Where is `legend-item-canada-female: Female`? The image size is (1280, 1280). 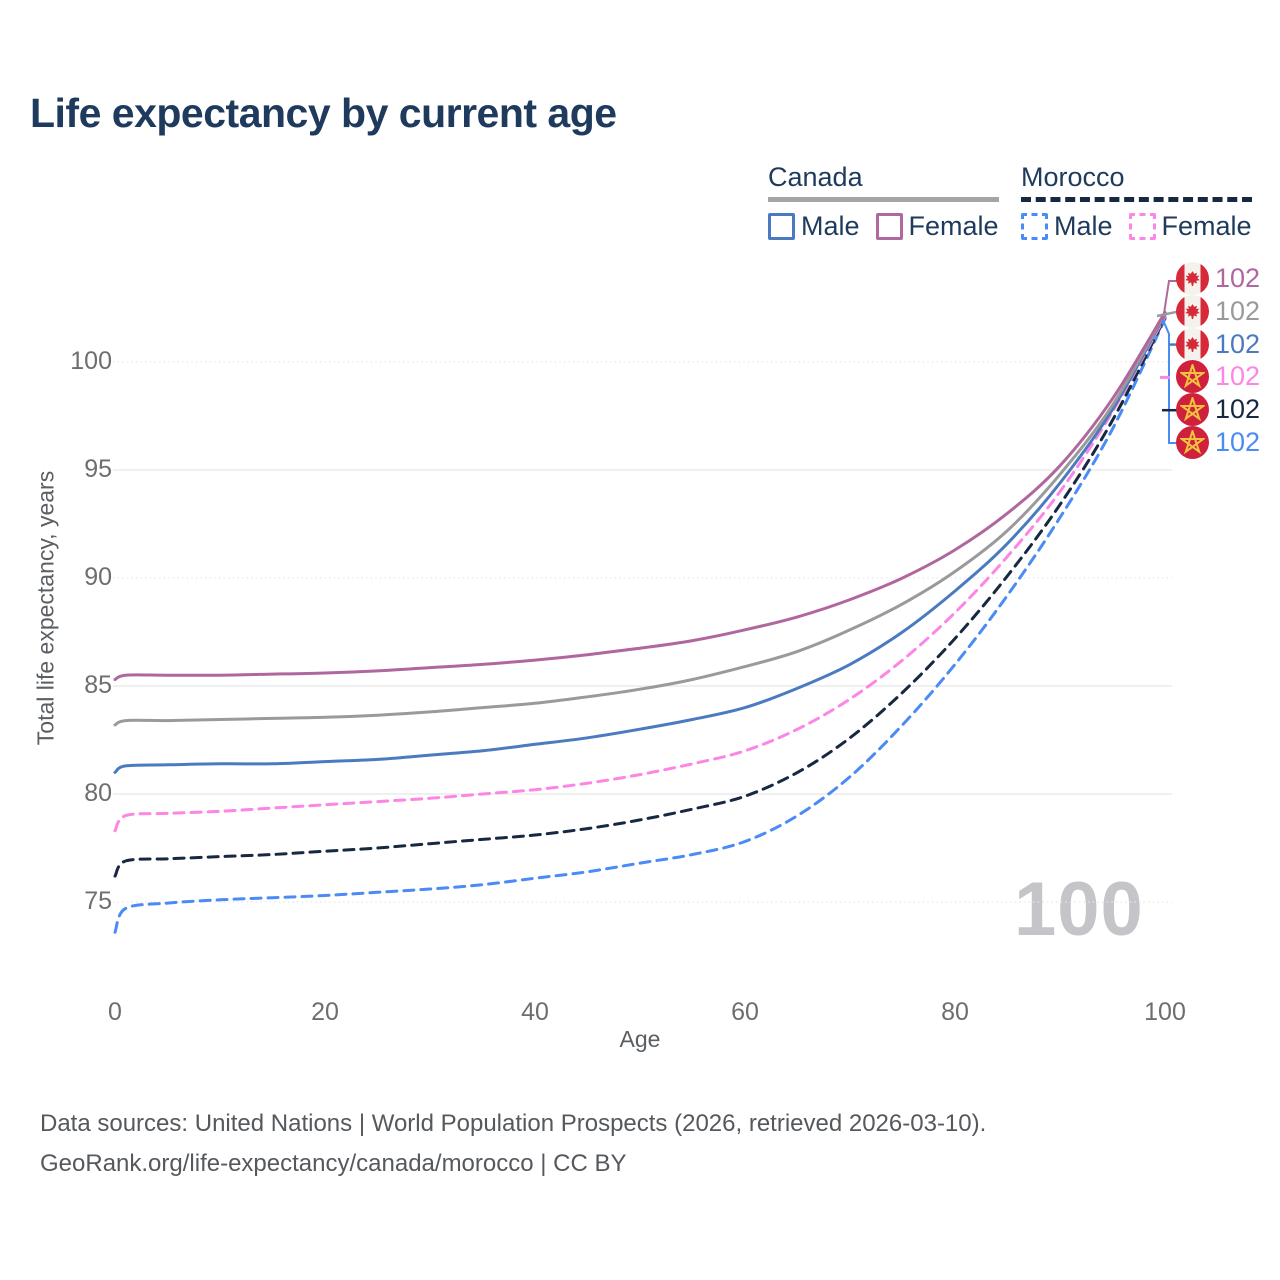 legend-item-canada-female: Female is located at coordinates (937, 226).